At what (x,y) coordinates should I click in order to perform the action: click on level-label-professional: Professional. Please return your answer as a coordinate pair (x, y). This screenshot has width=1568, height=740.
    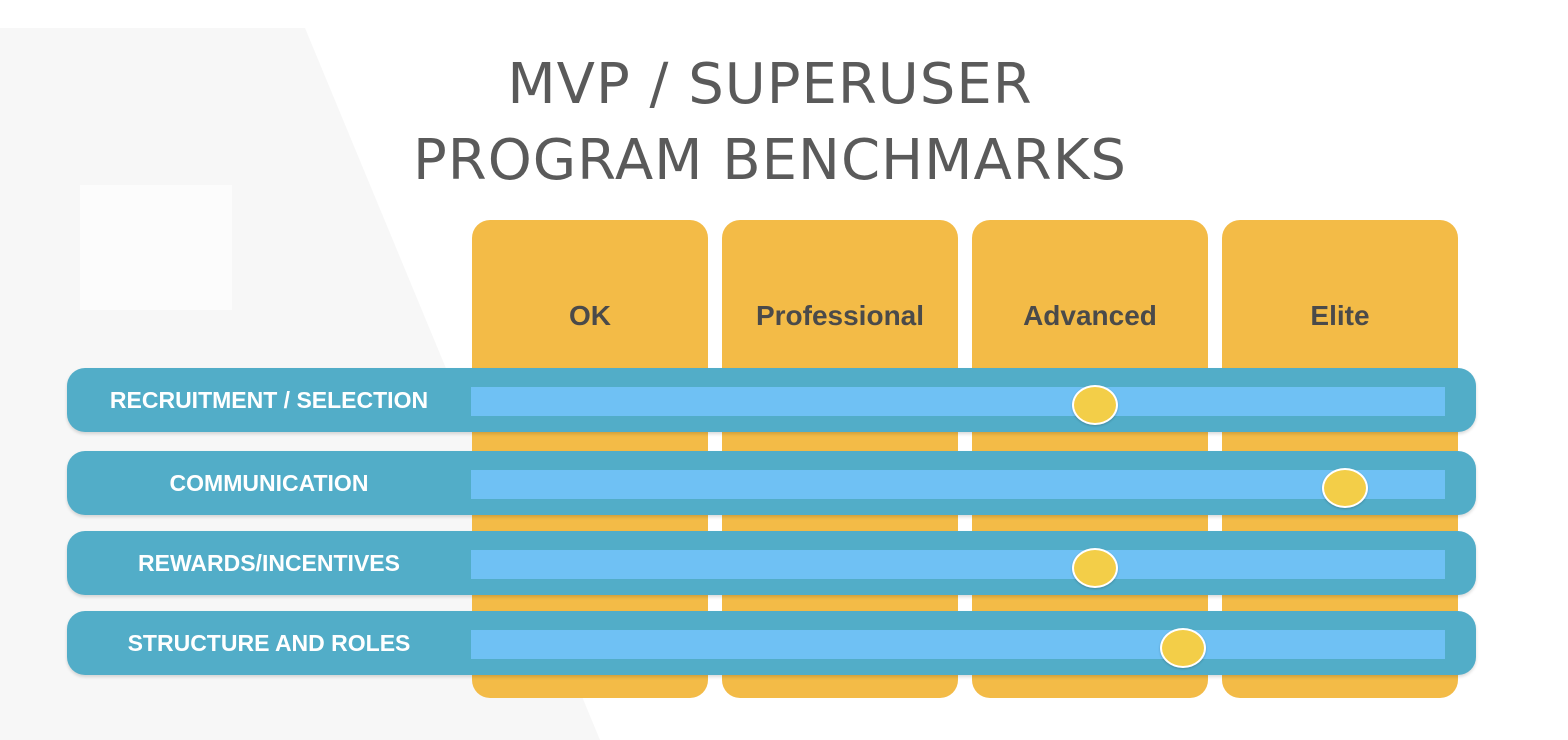
    Looking at the image, I should click on (840, 315).